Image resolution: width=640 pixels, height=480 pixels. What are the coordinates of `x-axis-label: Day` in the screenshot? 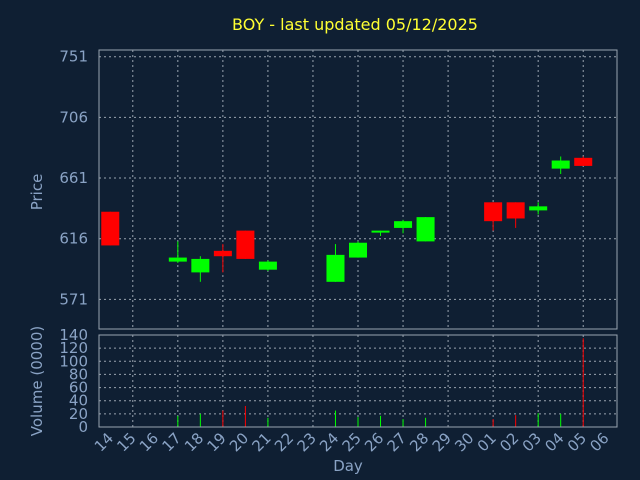 It's located at (348, 466).